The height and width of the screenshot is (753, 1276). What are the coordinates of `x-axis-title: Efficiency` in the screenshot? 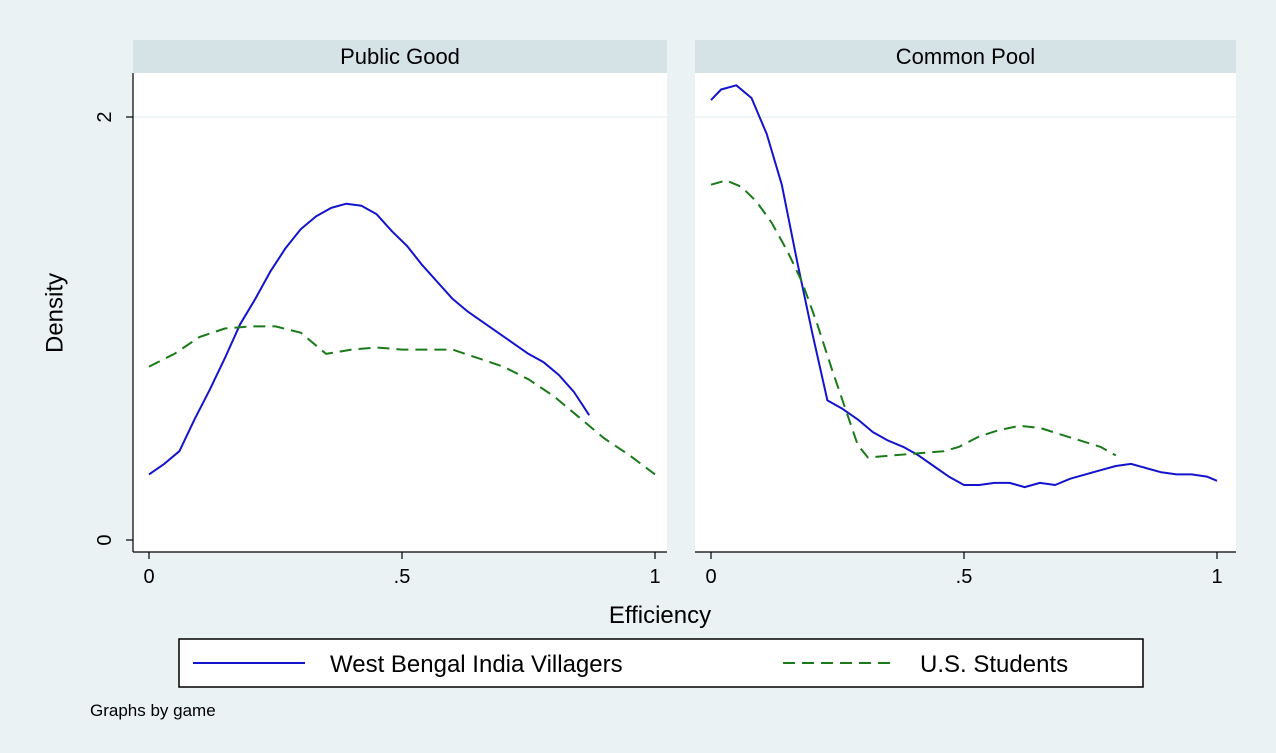 It's located at (660, 615).